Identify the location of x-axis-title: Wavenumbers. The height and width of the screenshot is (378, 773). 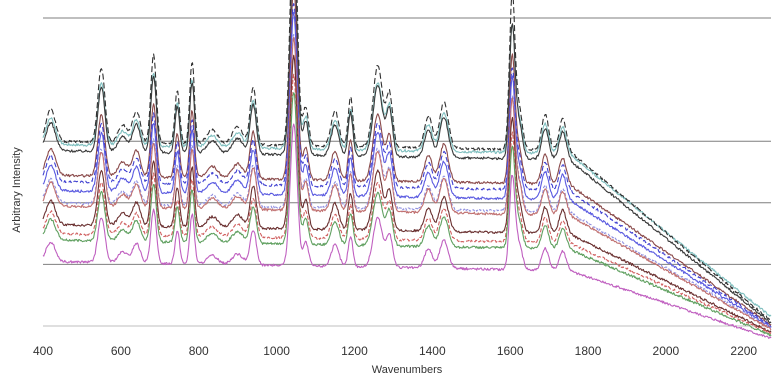
(407, 370).